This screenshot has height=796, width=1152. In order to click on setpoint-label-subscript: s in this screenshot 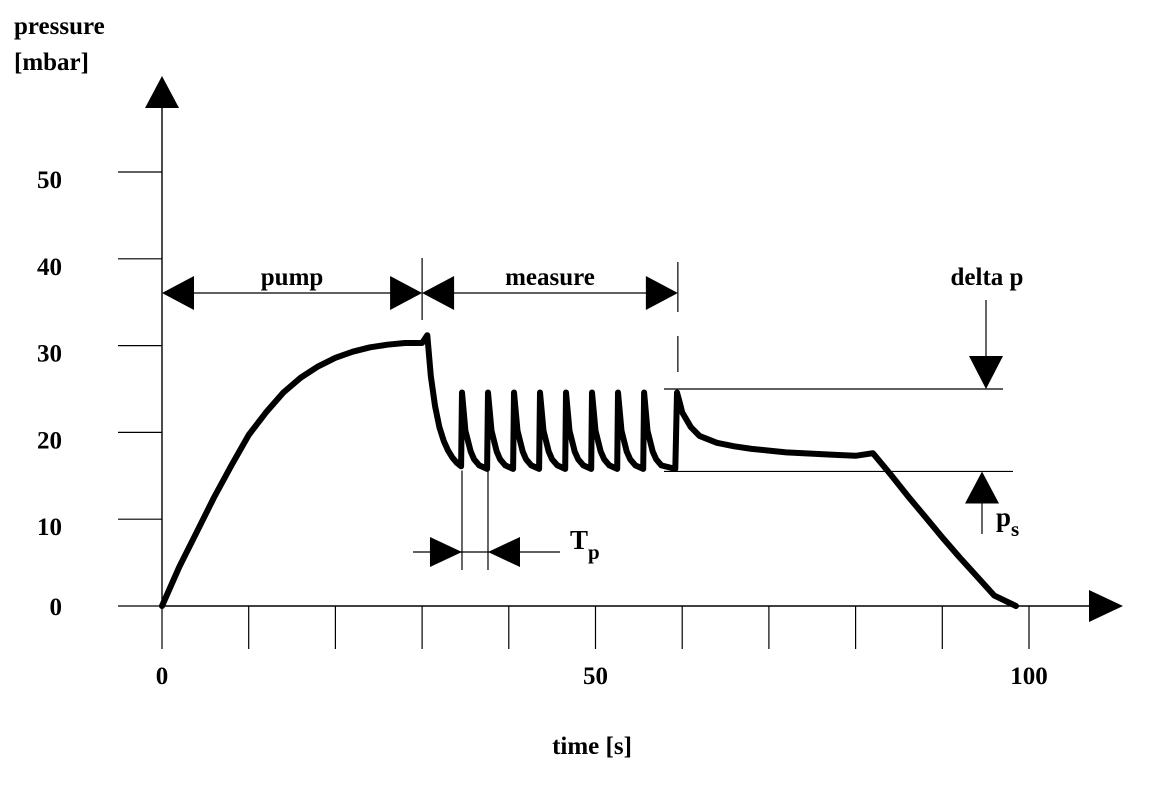, I will do `click(1015, 529)`.